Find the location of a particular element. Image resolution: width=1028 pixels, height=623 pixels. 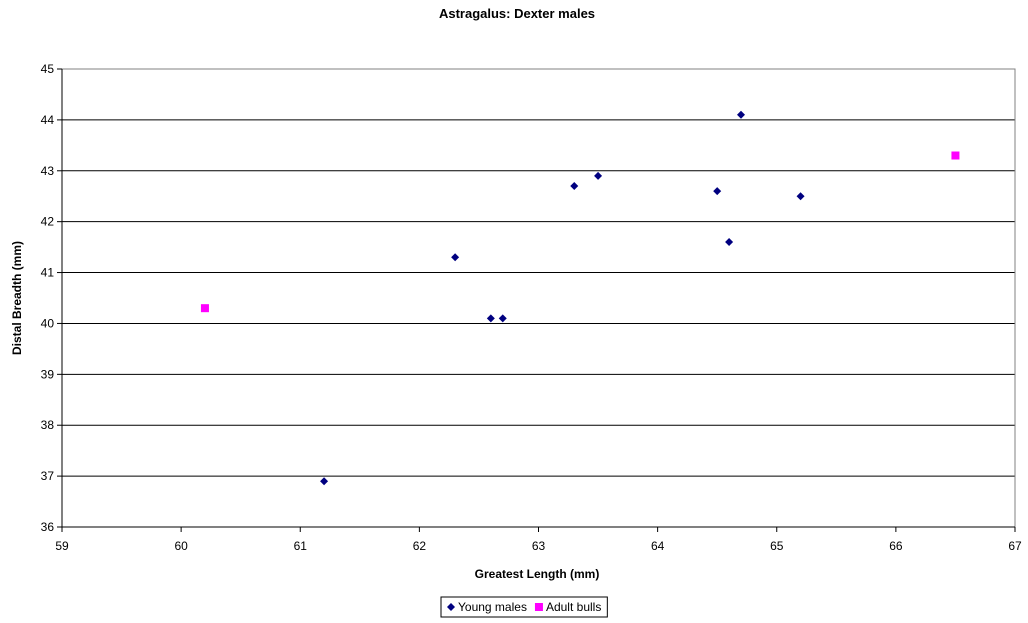

y-tick-label: 42 is located at coordinates (48, 222).